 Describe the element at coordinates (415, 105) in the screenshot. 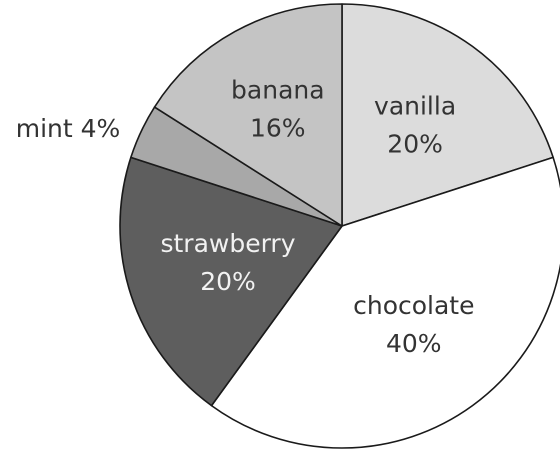

I see `slice-label-vanilla: vanilla` at that location.